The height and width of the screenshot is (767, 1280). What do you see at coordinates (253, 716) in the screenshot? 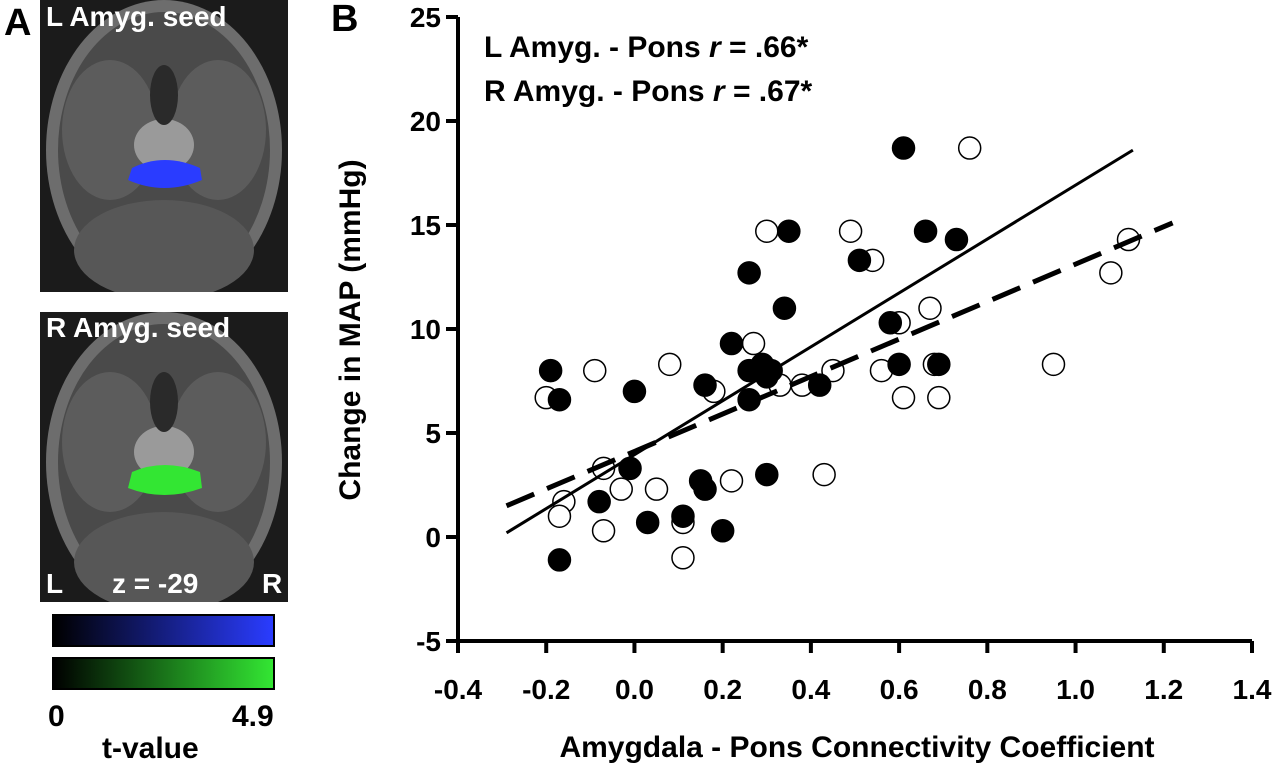
I see `colorbar-max-label: 4.9` at bounding box center [253, 716].